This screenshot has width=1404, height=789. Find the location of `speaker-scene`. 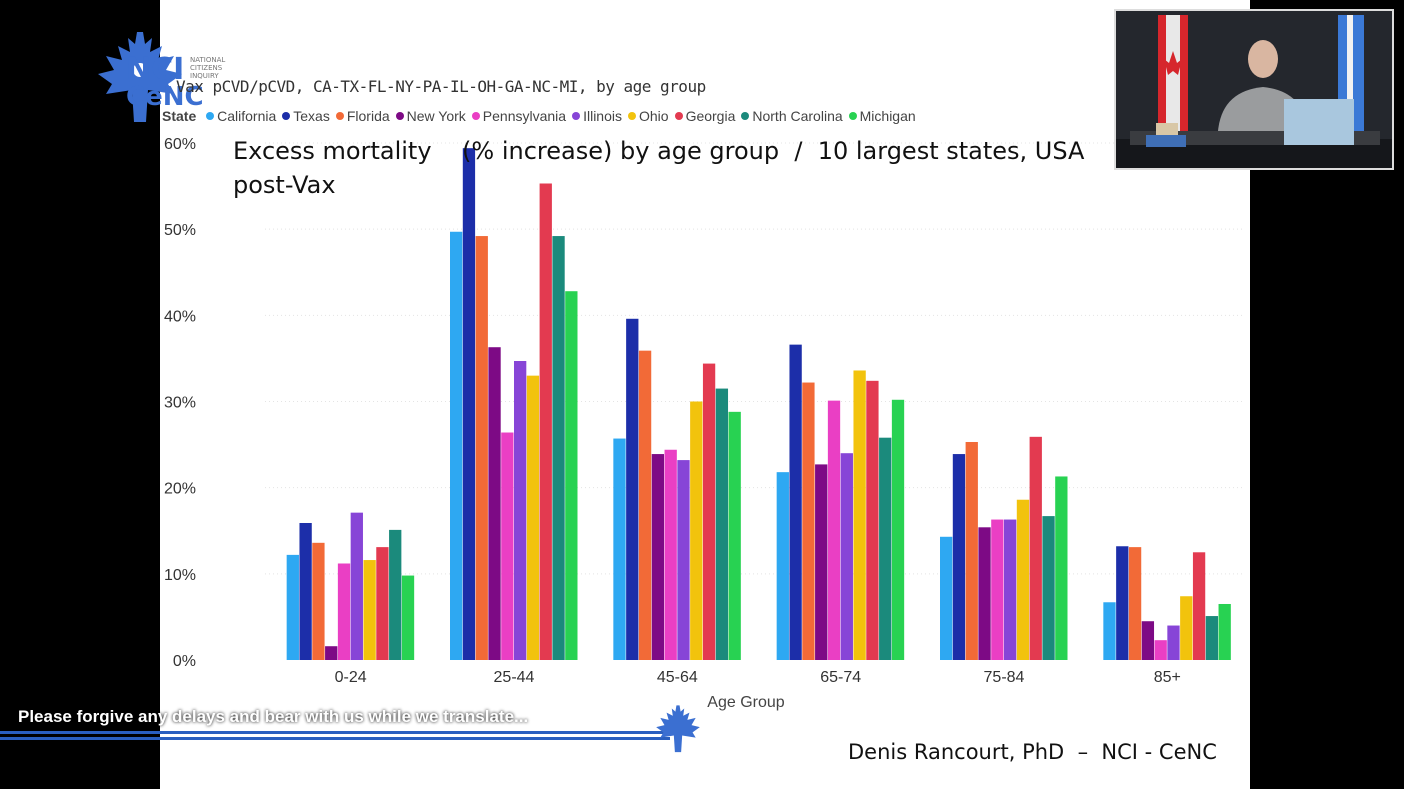

speaker-scene is located at coordinates (1254, 89).